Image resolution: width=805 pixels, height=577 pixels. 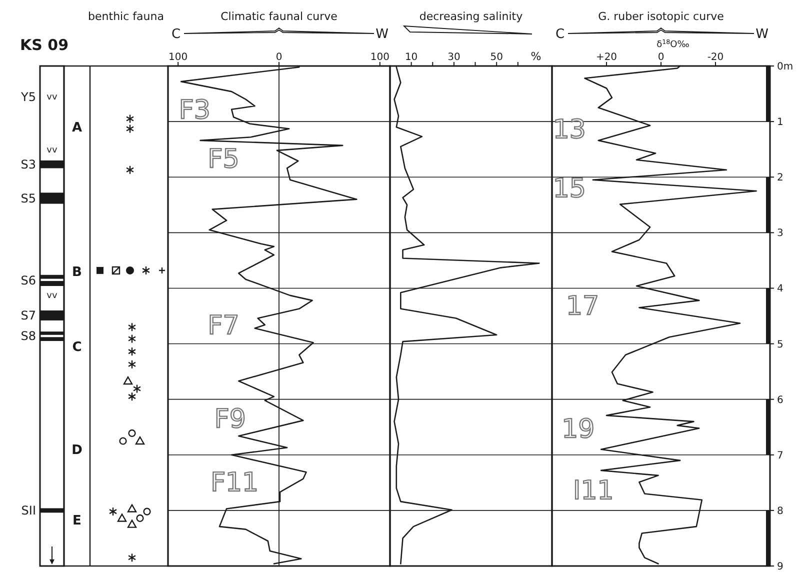 I want to click on annotation: F5, so click(x=224, y=159).